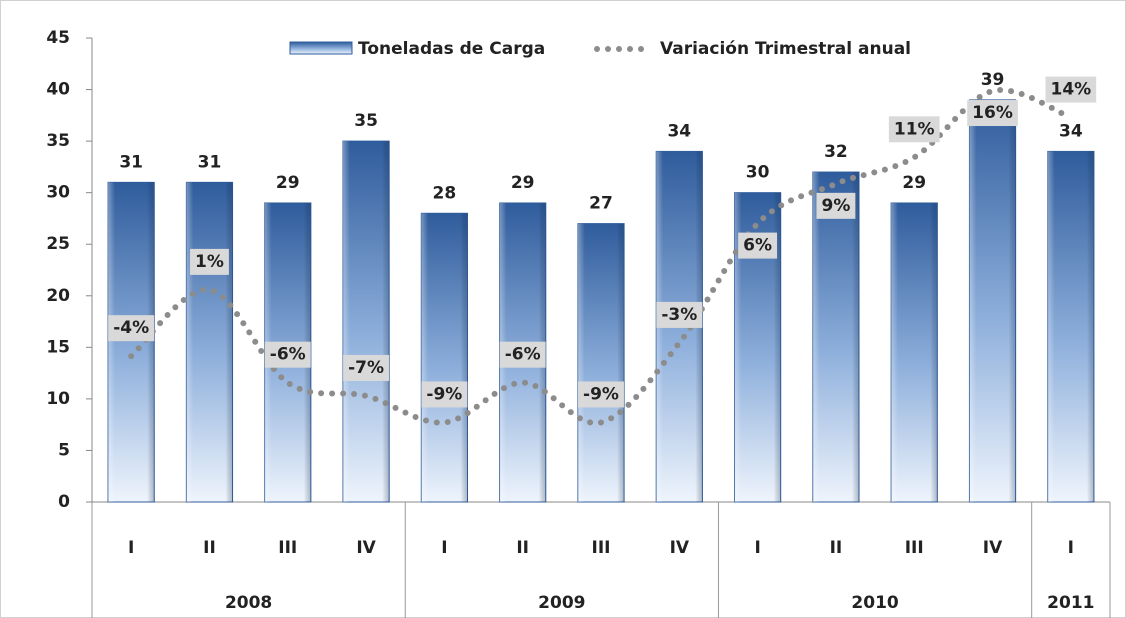  I want to click on y-tick-label: 40, so click(58, 90).